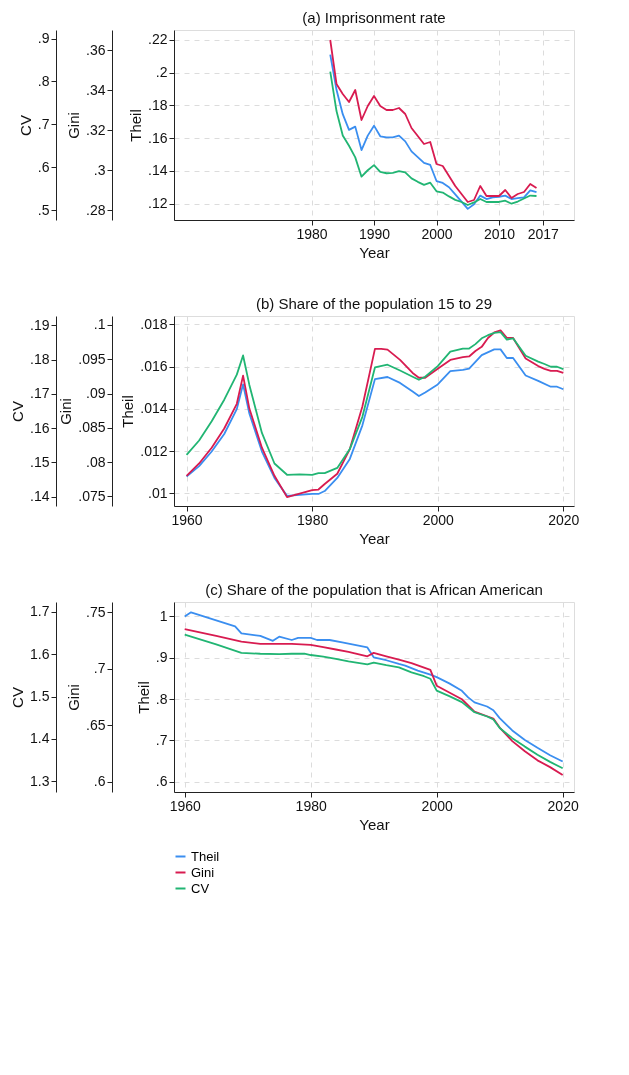 Image resolution: width=629 pixels, height=1075 pixels. I want to click on y3-tick-label: .19, so click(40, 324).